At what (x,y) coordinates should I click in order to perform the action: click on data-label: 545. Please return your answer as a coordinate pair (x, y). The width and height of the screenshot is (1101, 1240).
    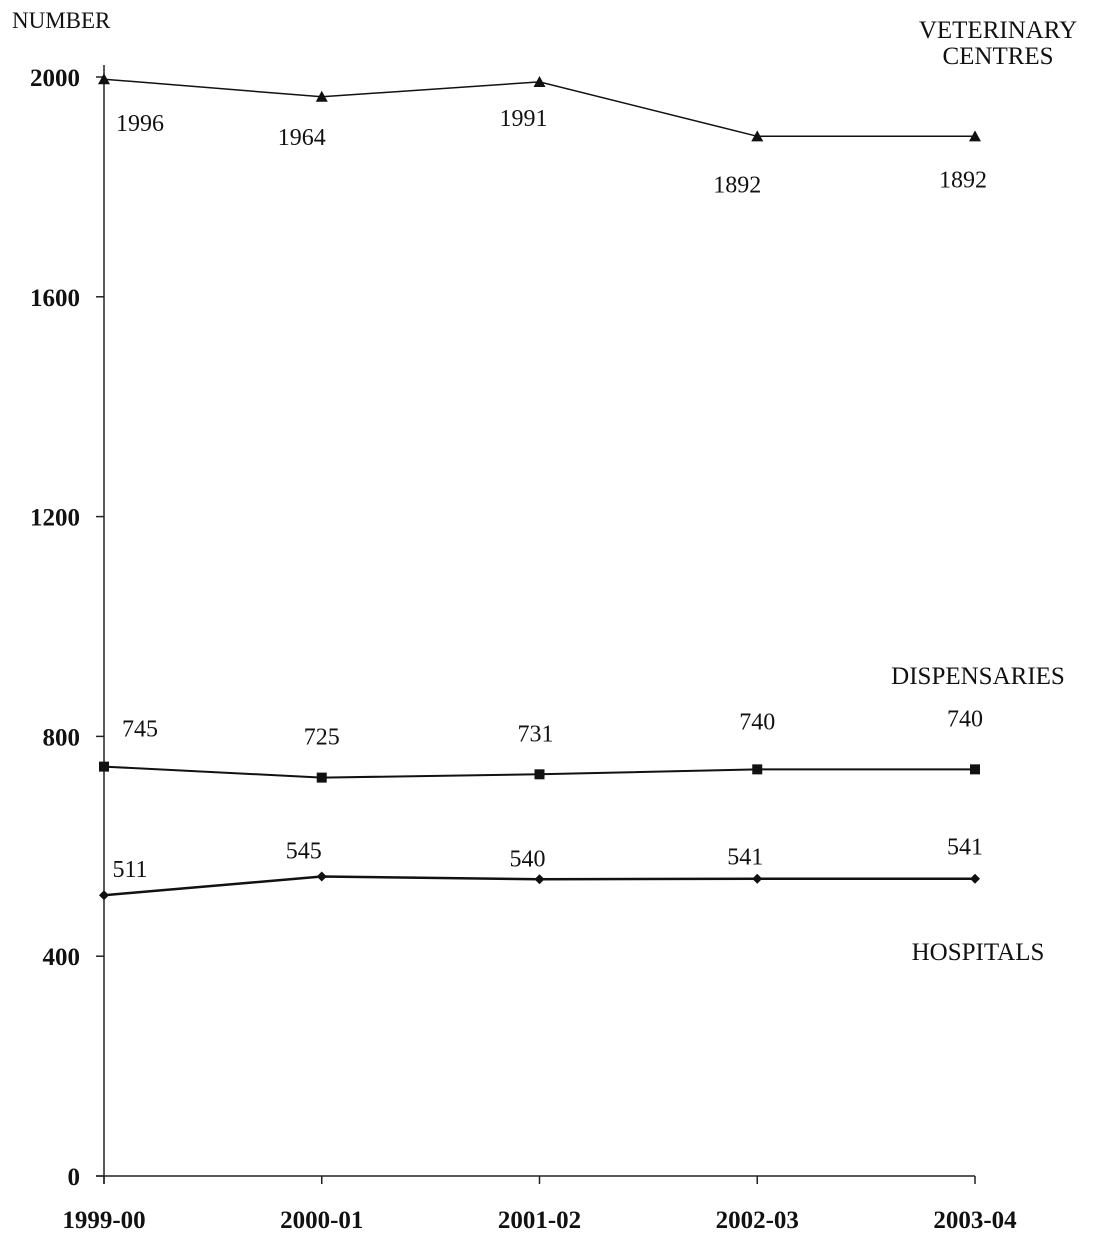
    Looking at the image, I should click on (304, 852).